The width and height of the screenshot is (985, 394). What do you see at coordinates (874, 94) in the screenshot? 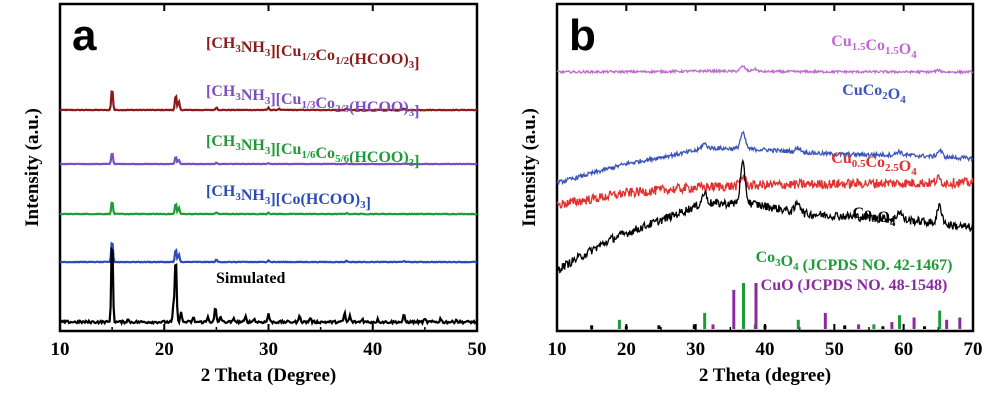
I see `series-label: CuCo2O4` at bounding box center [874, 94].